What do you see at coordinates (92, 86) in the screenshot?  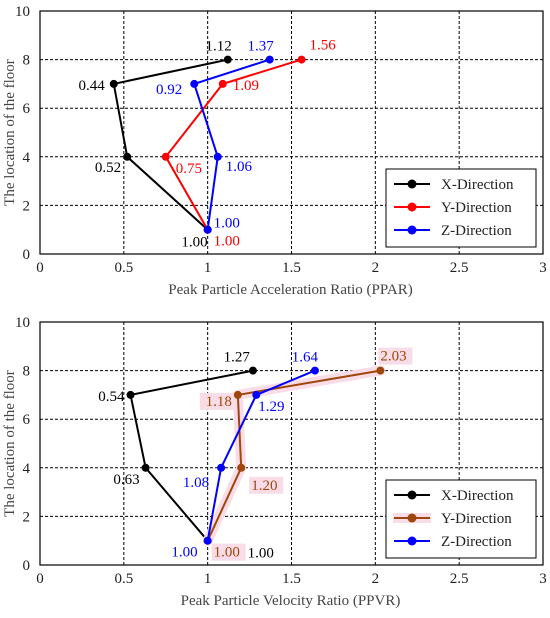 I see `data-label: 0.44` at bounding box center [92, 86].